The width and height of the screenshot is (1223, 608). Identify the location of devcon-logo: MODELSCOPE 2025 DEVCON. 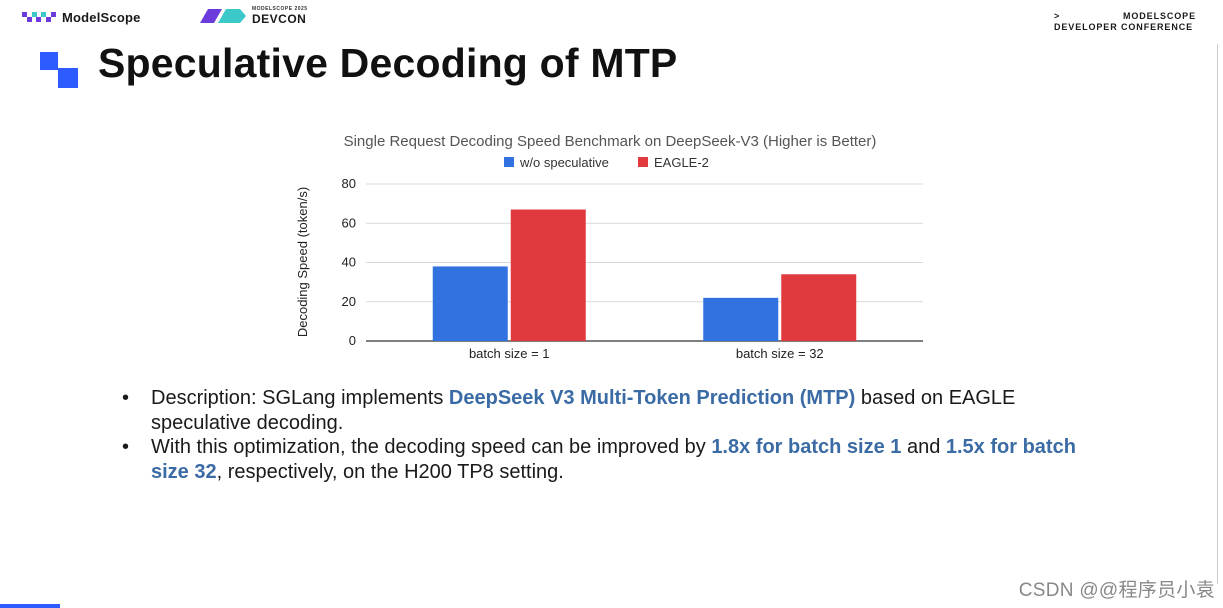
(254, 16).